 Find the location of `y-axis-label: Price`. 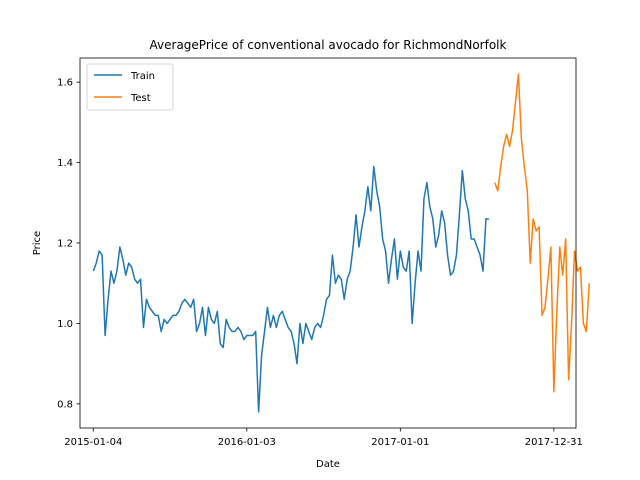

y-axis-label: Price is located at coordinates (37, 243).